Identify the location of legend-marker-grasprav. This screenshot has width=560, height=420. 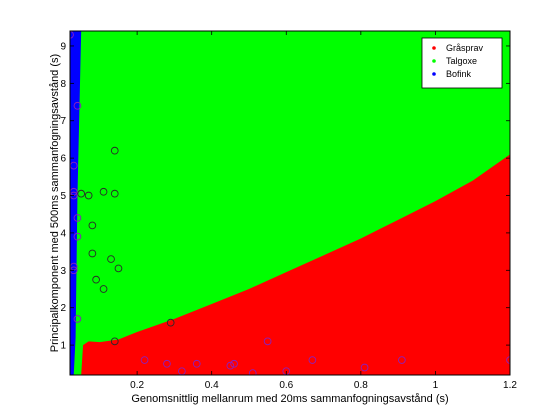
(434, 48).